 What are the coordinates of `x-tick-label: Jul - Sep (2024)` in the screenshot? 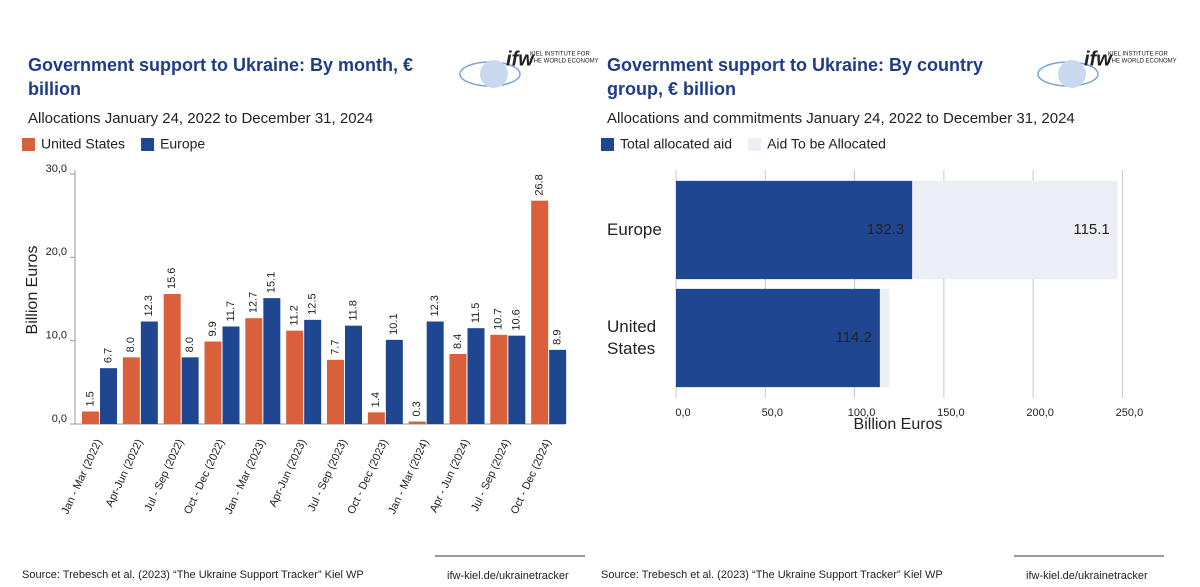 It's located at (491, 475).